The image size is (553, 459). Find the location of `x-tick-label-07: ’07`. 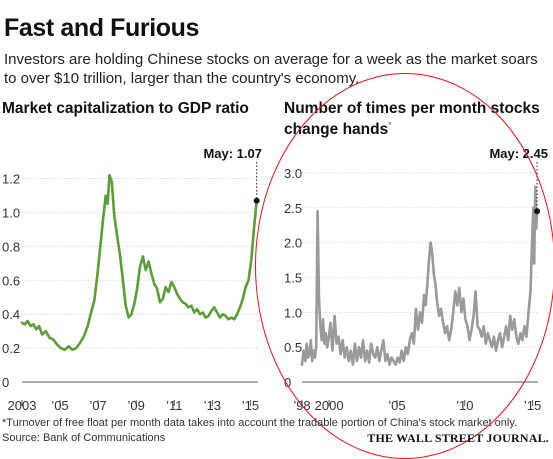

x-tick-label-07: ’07 is located at coordinates (97, 405).